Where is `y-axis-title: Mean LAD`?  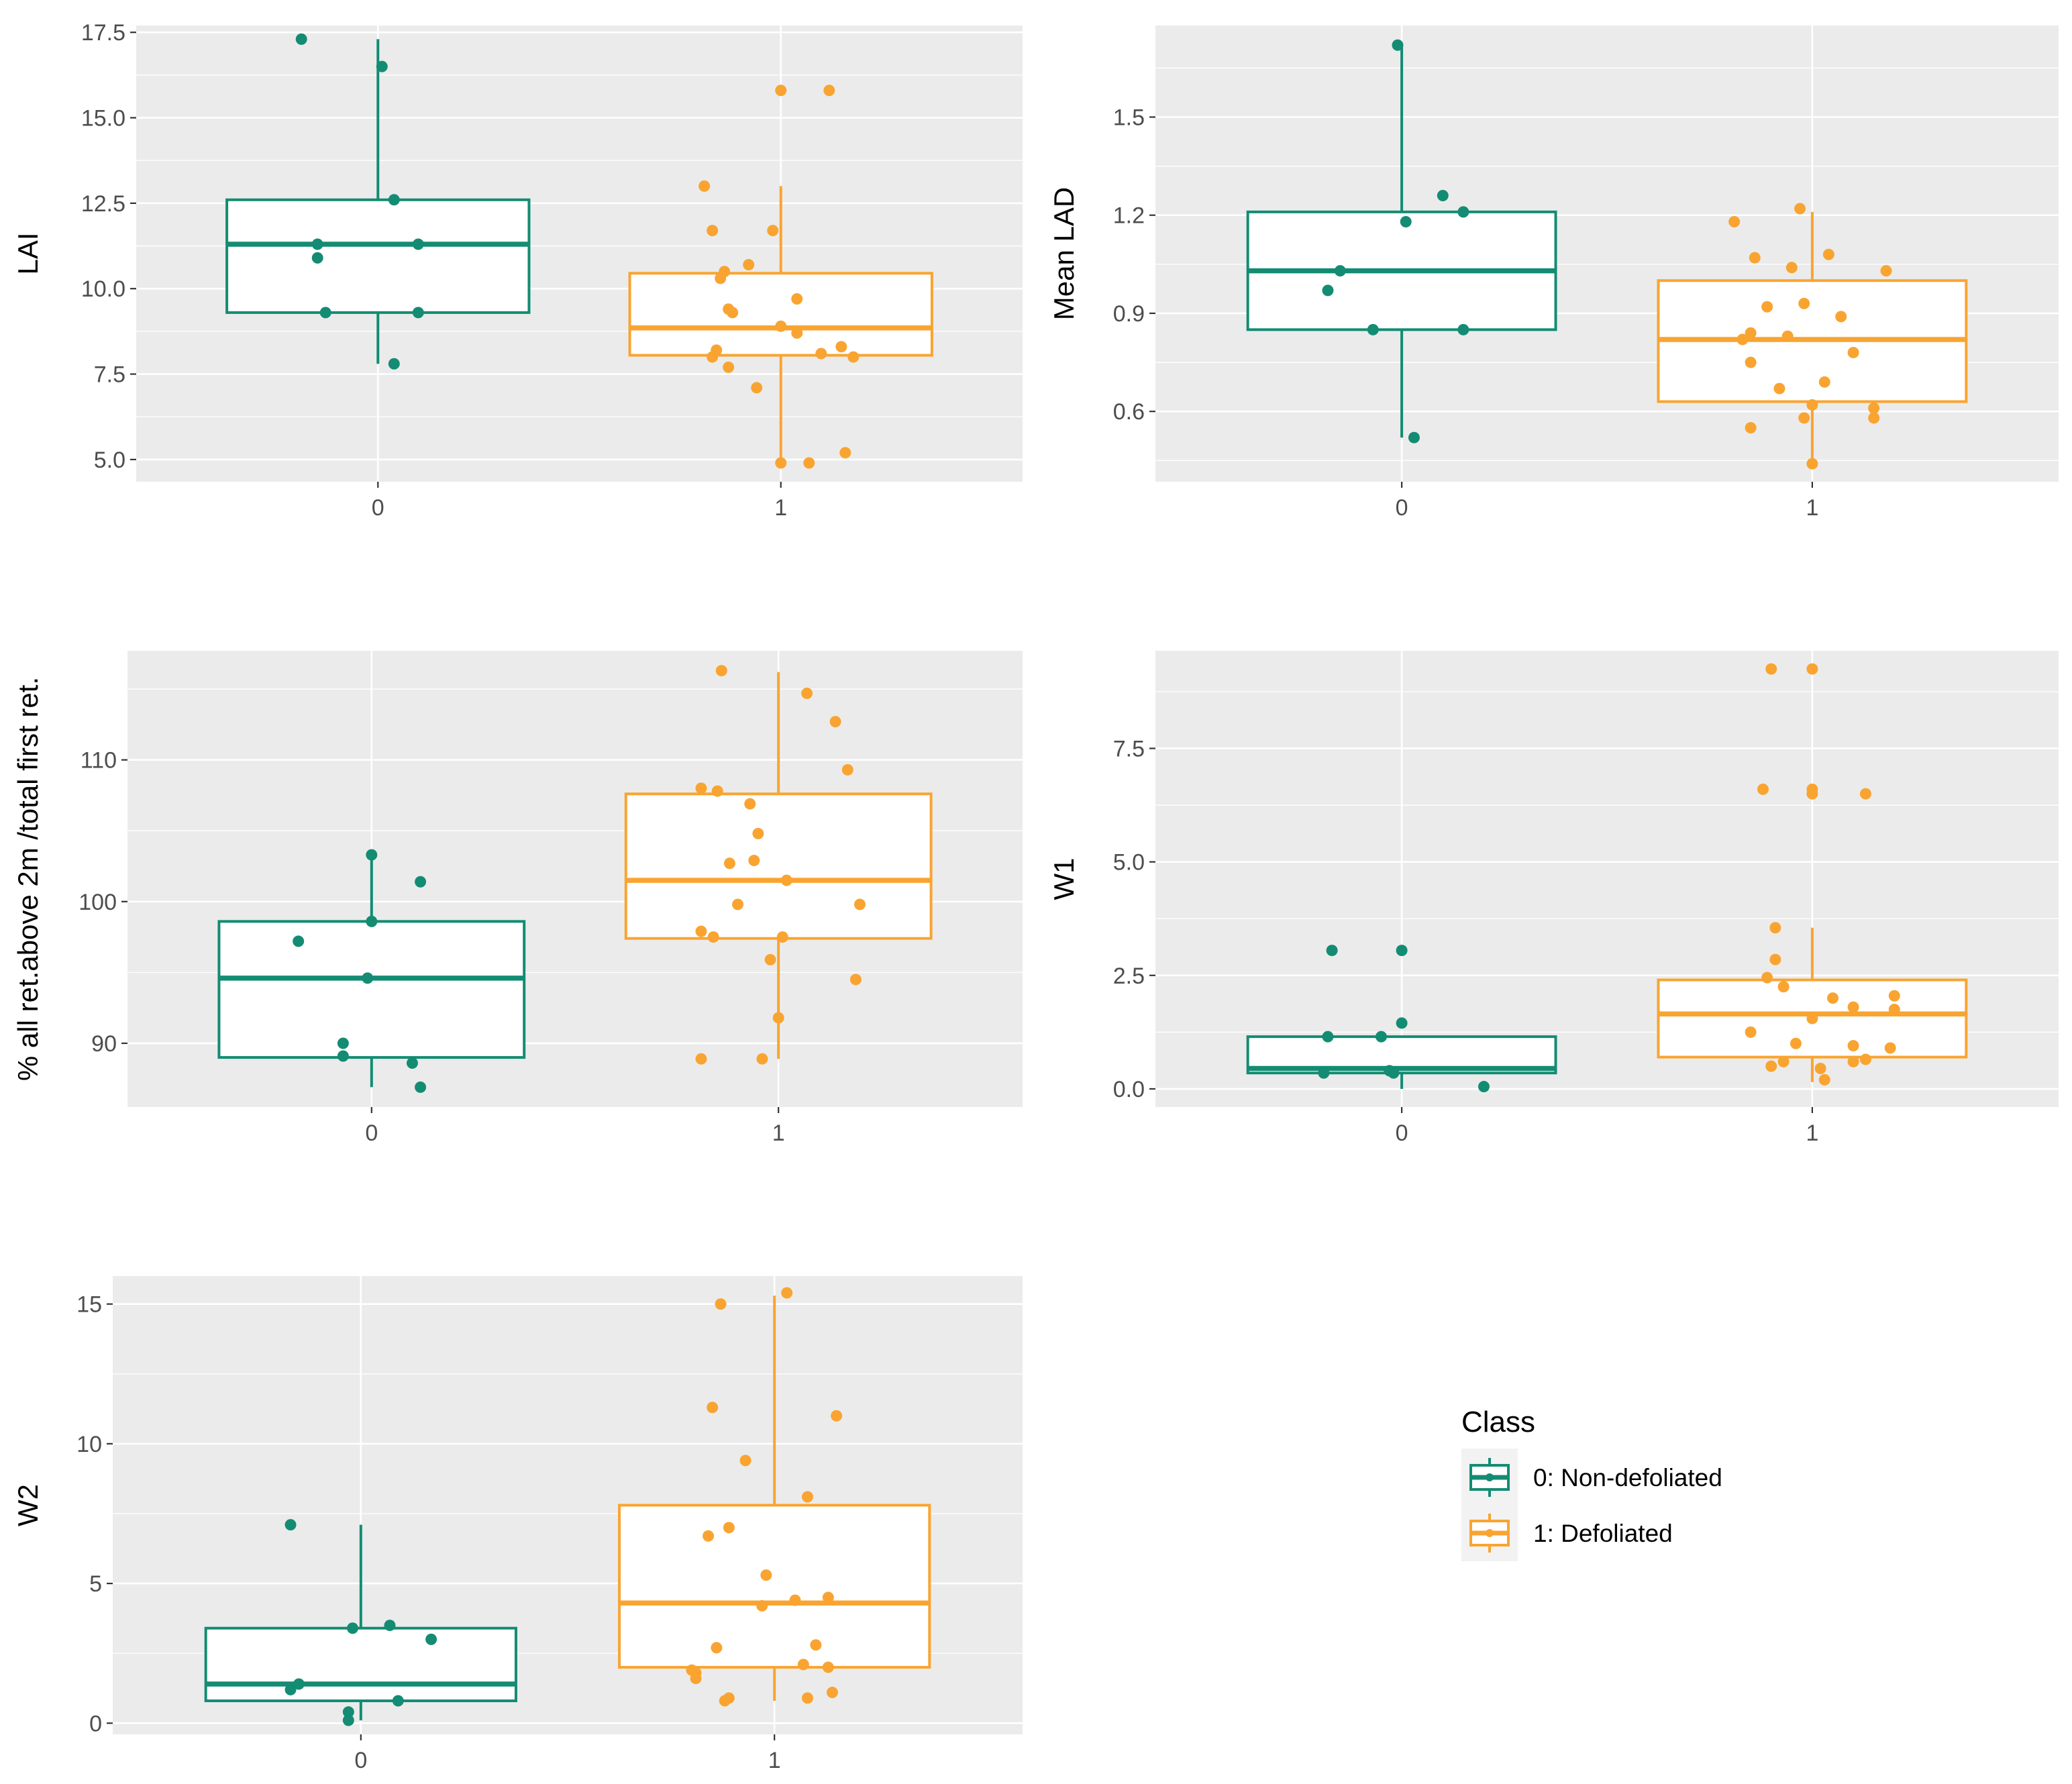
y-axis-title: Mean LAD is located at coordinates (1064, 253).